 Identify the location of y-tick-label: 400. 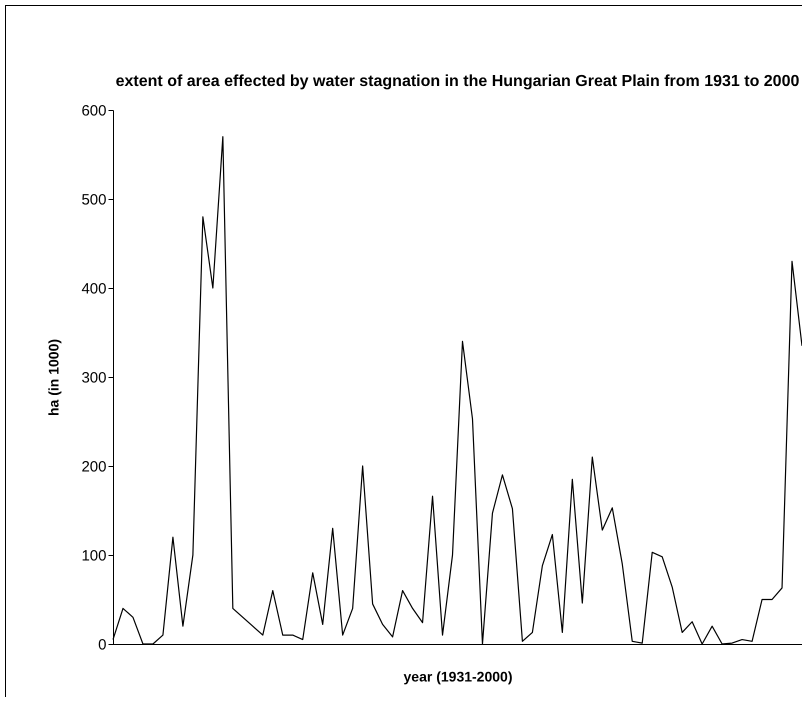
(93, 289).